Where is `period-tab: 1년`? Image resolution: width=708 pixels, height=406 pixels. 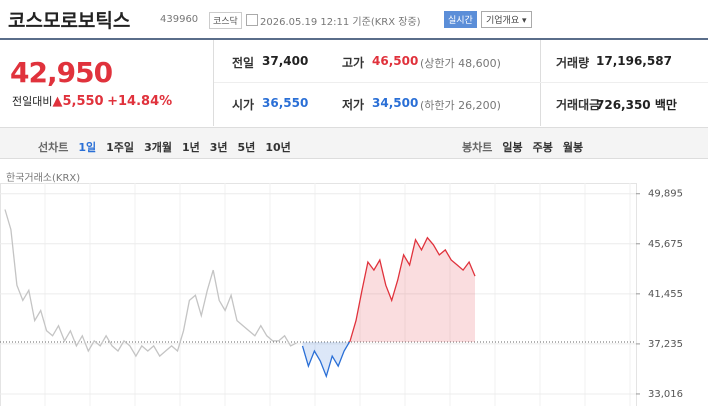 period-tab: 1년 is located at coordinates (190, 147).